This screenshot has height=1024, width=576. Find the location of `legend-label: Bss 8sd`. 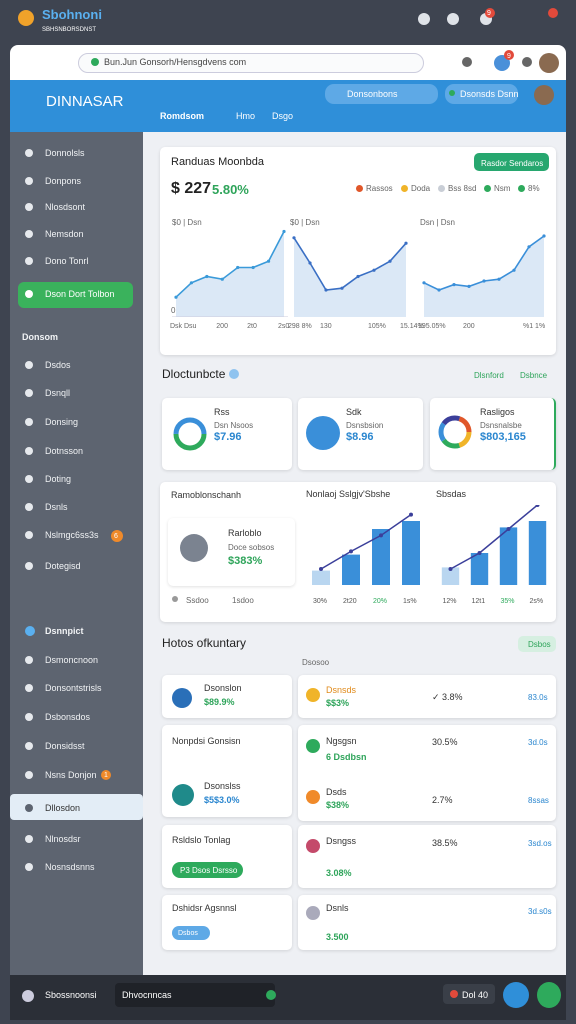

legend-label: Bss 8sd is located at coordinates (462, 188).